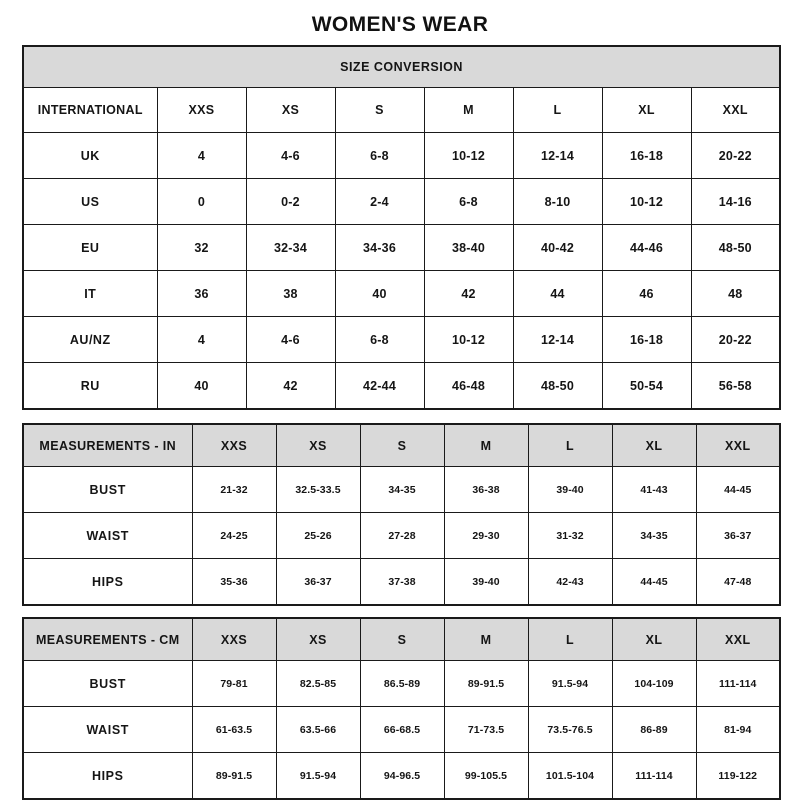 The image size is (800, 800). I want to click on size-conversion-row-label: IT, so click(90, 294).